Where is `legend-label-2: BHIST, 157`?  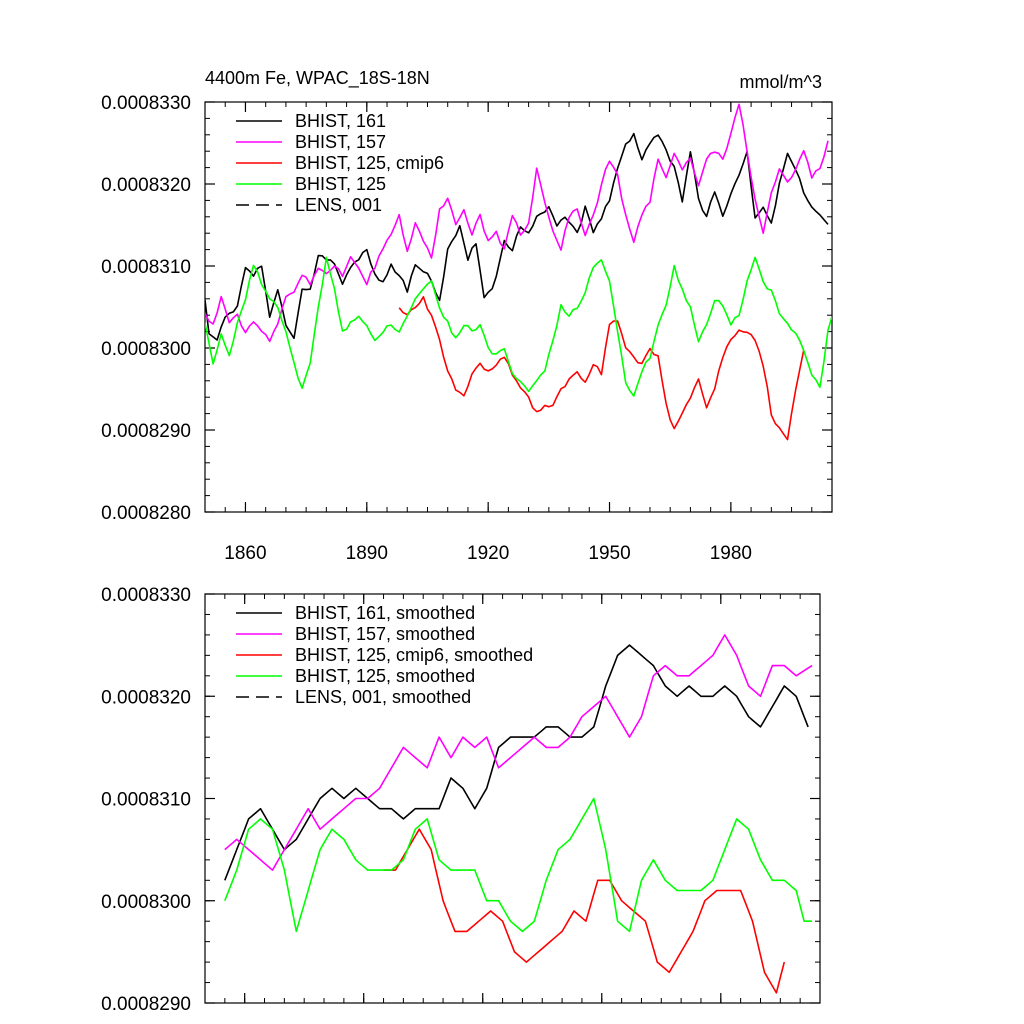 legend-label-2: BHIST, 157 is located at coordinates (340, 142).